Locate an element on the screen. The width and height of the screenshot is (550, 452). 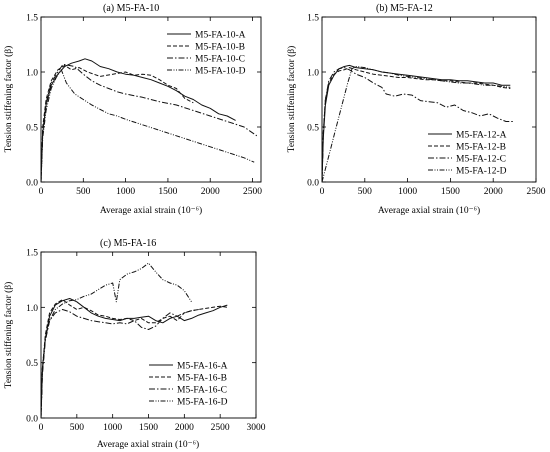
panel-a-plot-frame is located at coordinates (151, 99).